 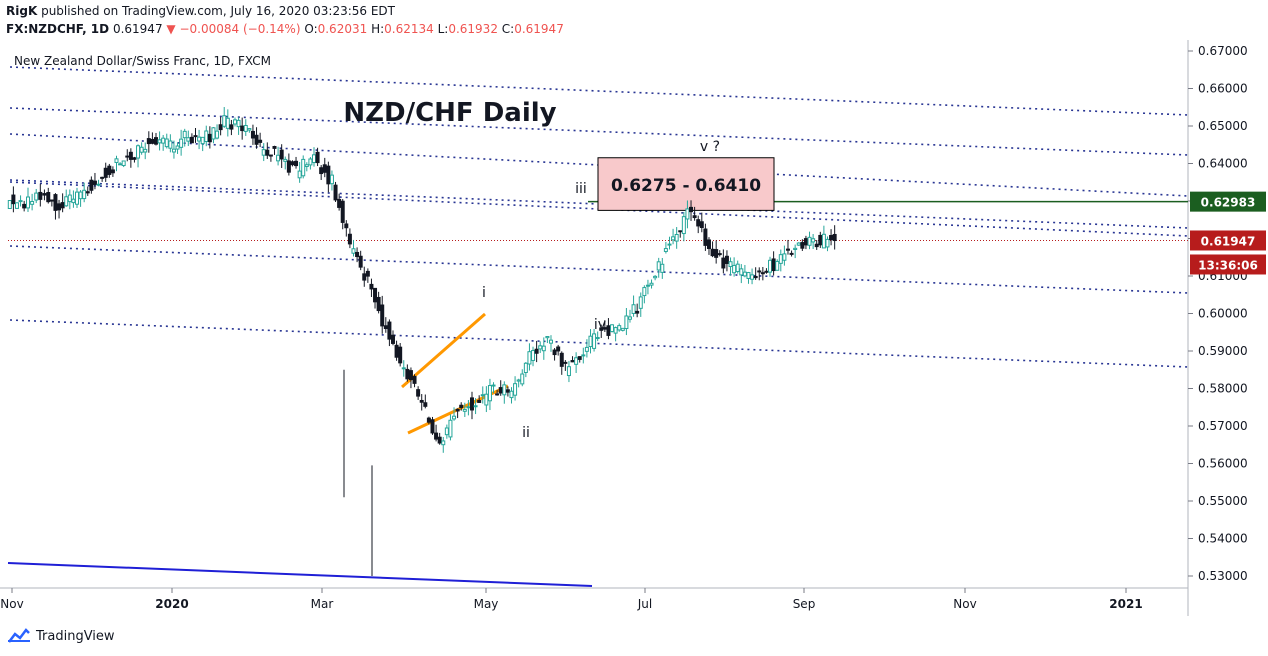 What do you see at coordinates (409, 29) in the screenshot?
I see `high-value: 0.62134` at bounding box center [409, 29].